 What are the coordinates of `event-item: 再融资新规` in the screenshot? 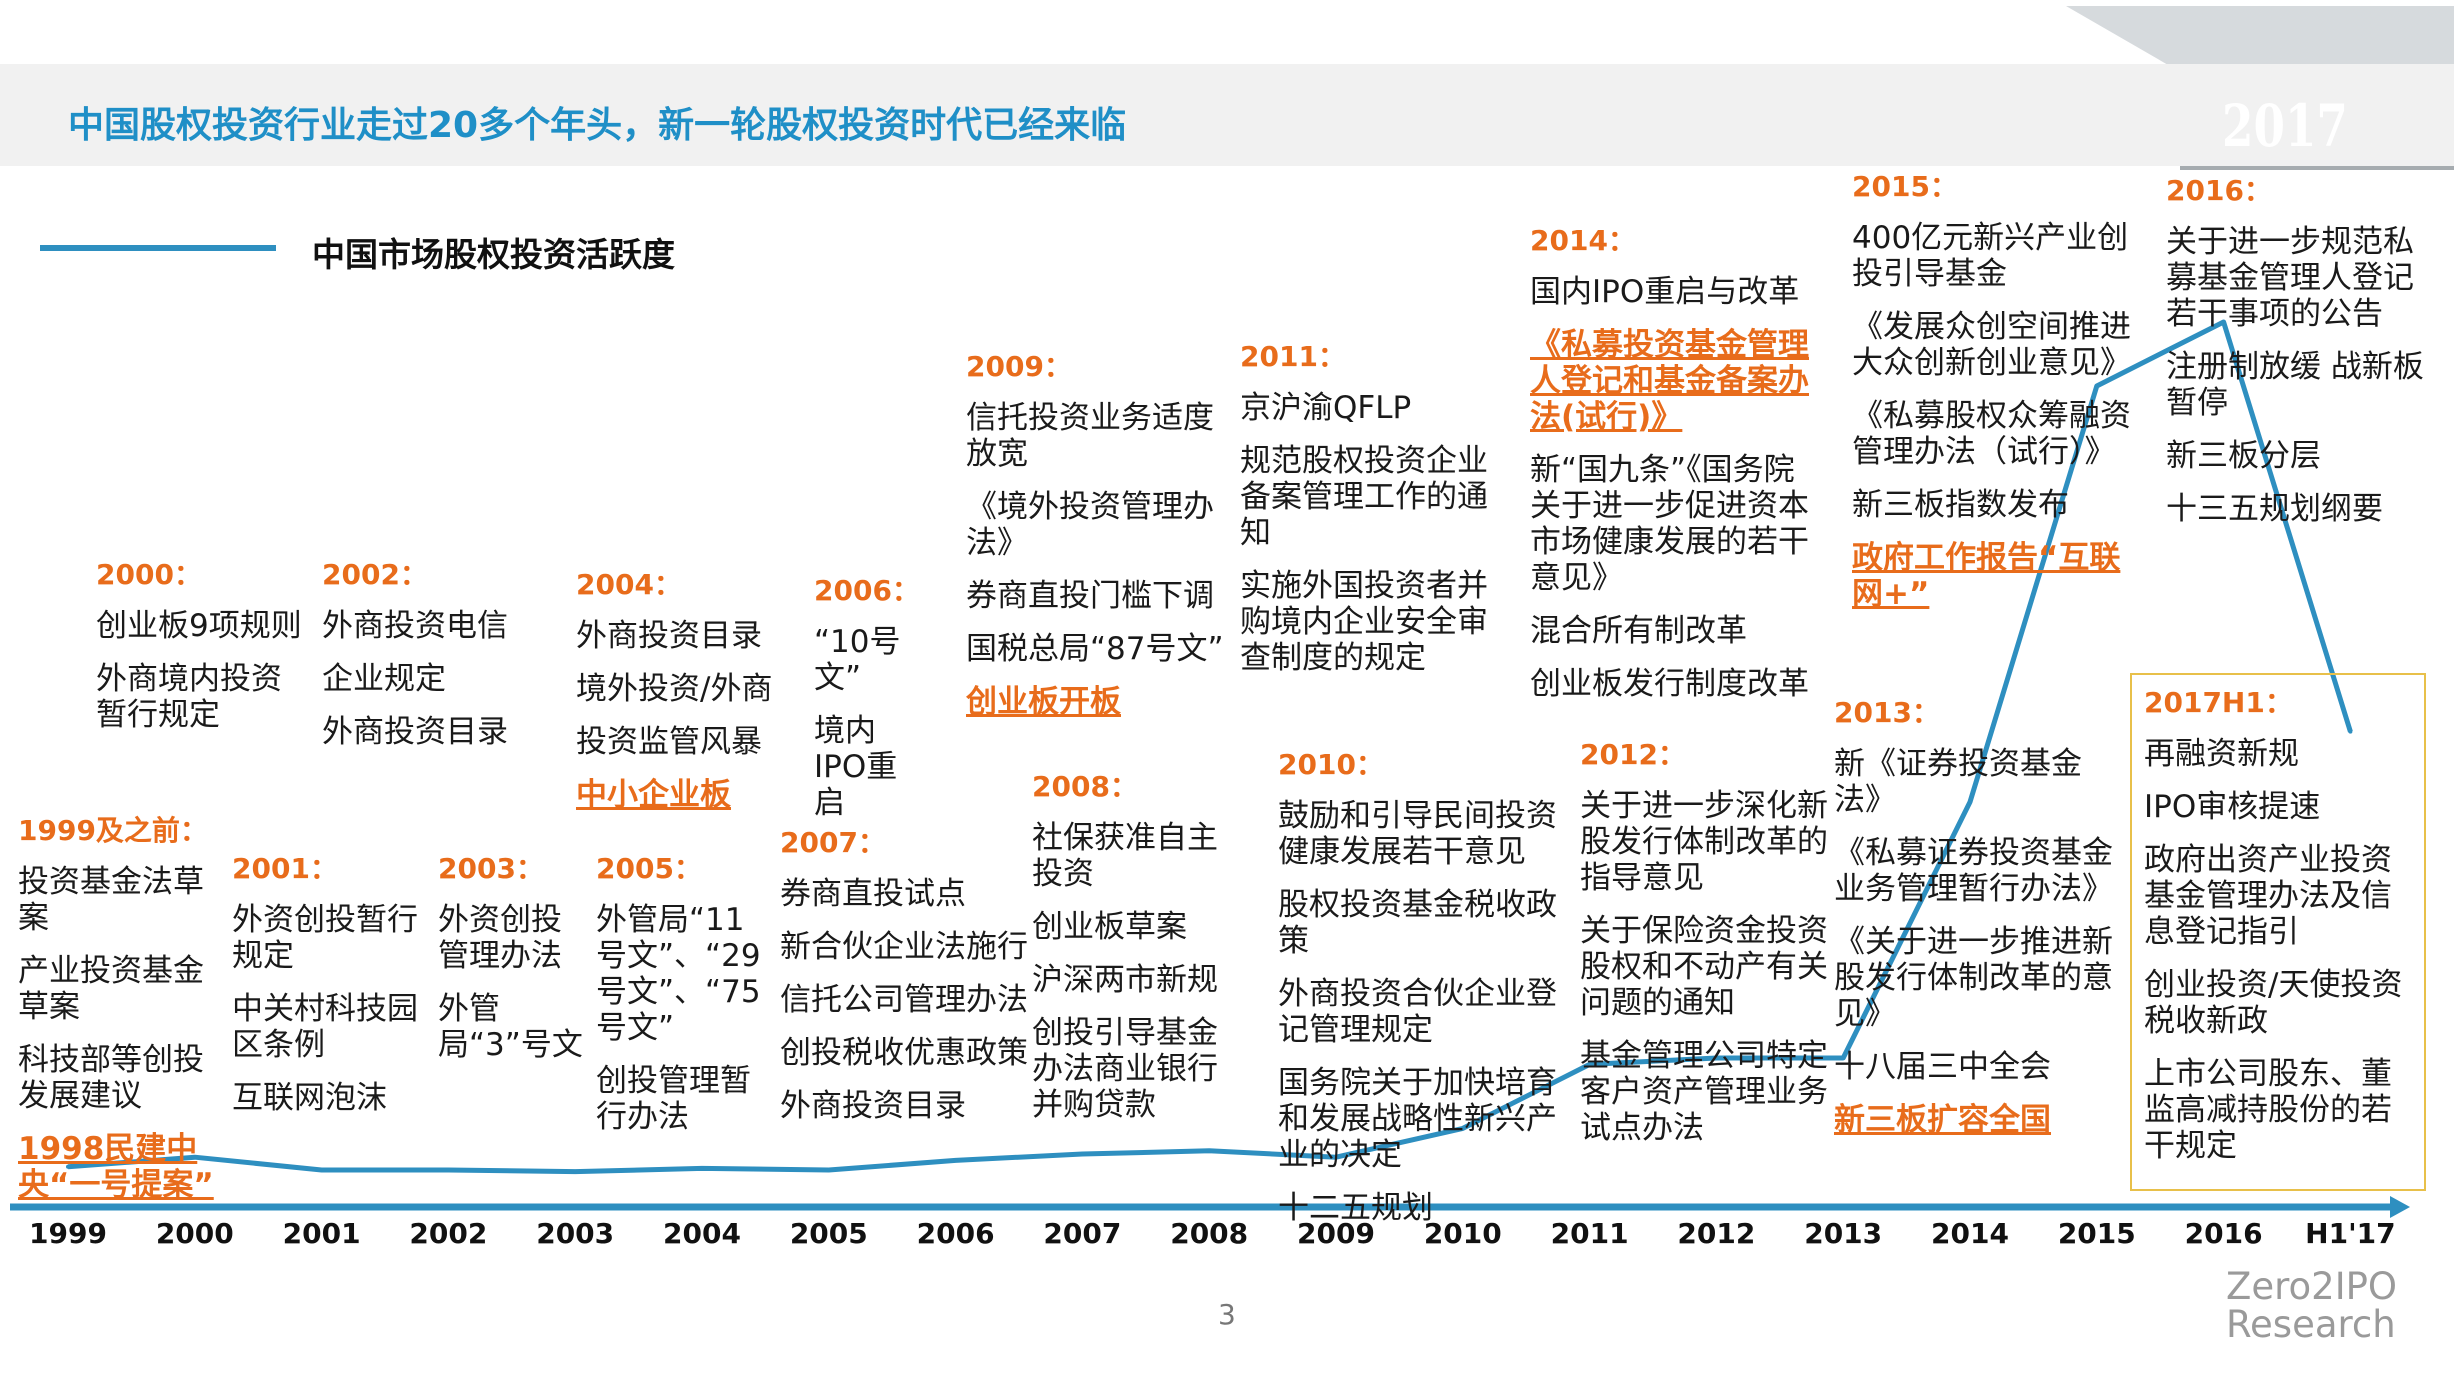 It's located at (2221, 754).